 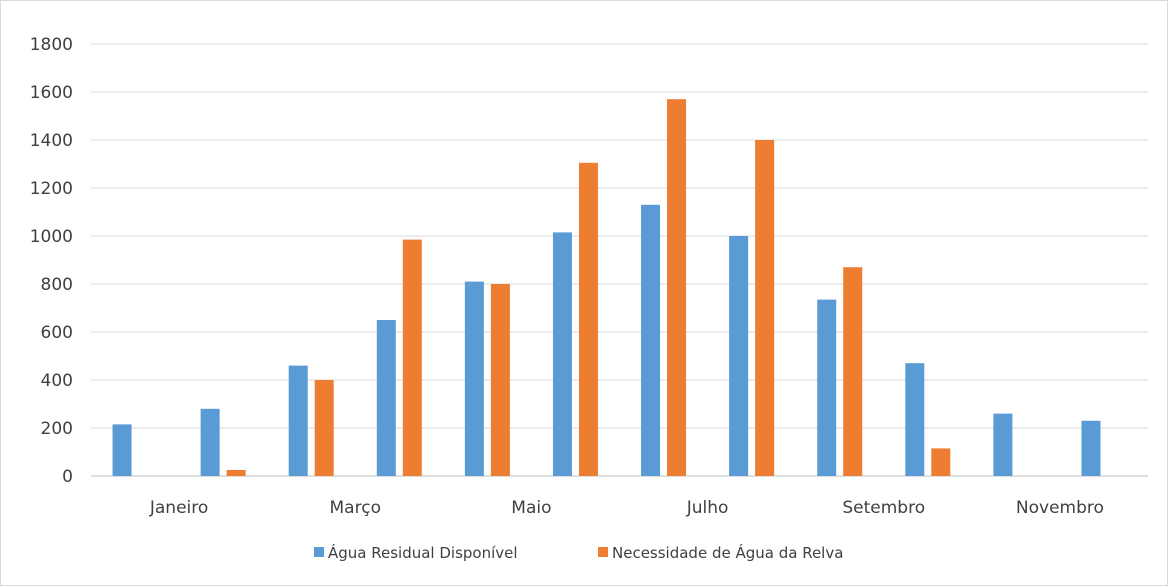 I want to click on legend-label-1: Necessidade de Água da Relva, so click(x=727, y=552).